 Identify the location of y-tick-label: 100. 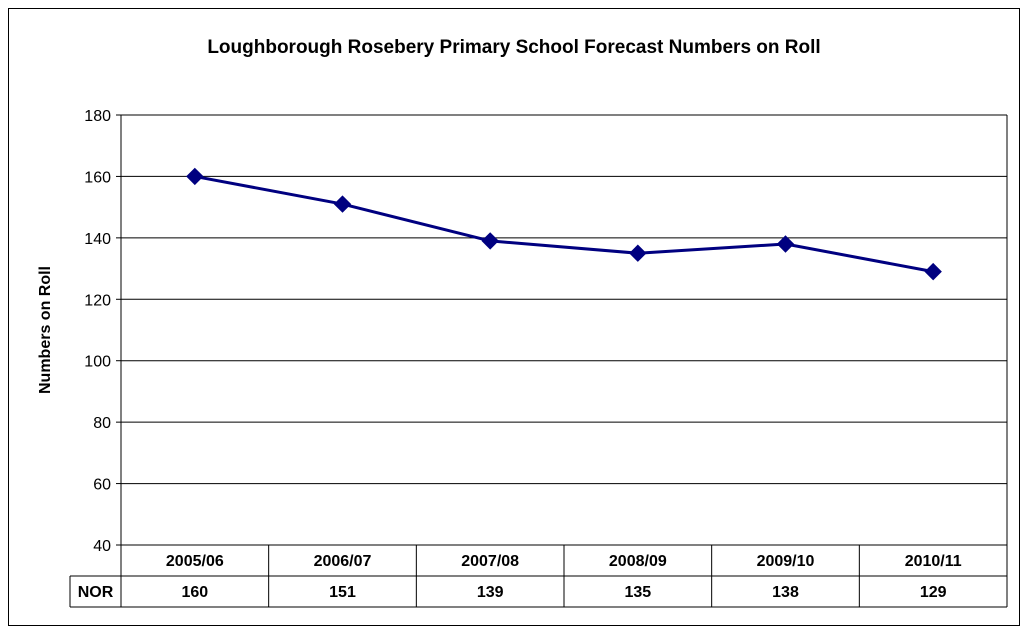
(97, 362).